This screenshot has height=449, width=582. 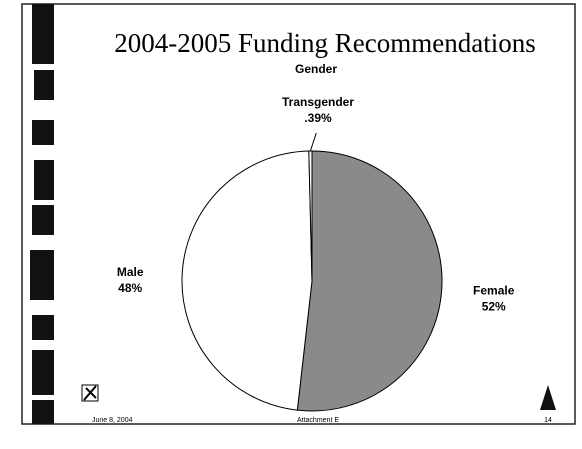 What do you see at coordinates (324, 43) in the screenshot?
I see `chart-title: 2004-2005 Funding Recommendations` at bounding box center [324, 43].